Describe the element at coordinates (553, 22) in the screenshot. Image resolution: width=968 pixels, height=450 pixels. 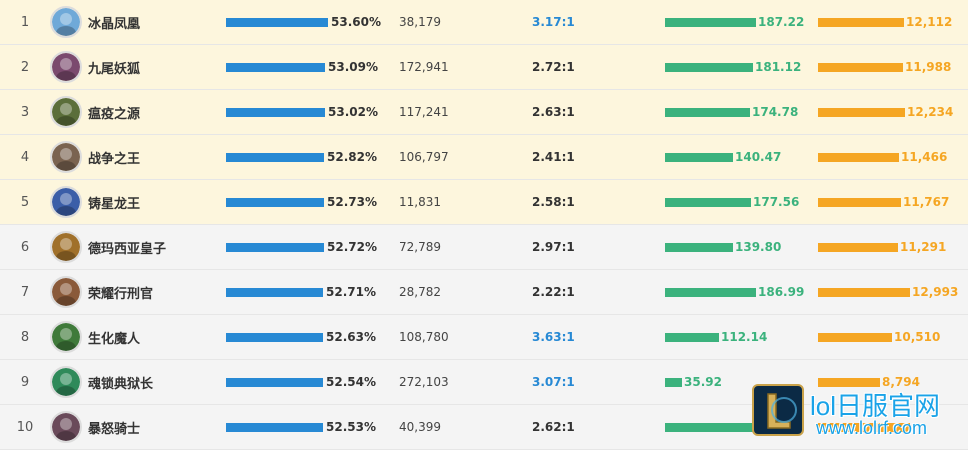
I see `kda-ratio: 3.17:1` at that location.